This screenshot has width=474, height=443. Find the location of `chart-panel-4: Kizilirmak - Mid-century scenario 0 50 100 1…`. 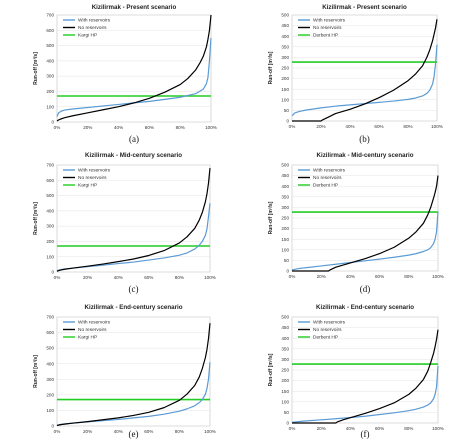

chart-panel-4: Kizilirmak - Mid-century scenario 0 50 100 1… is located at coordinates (356, 223).